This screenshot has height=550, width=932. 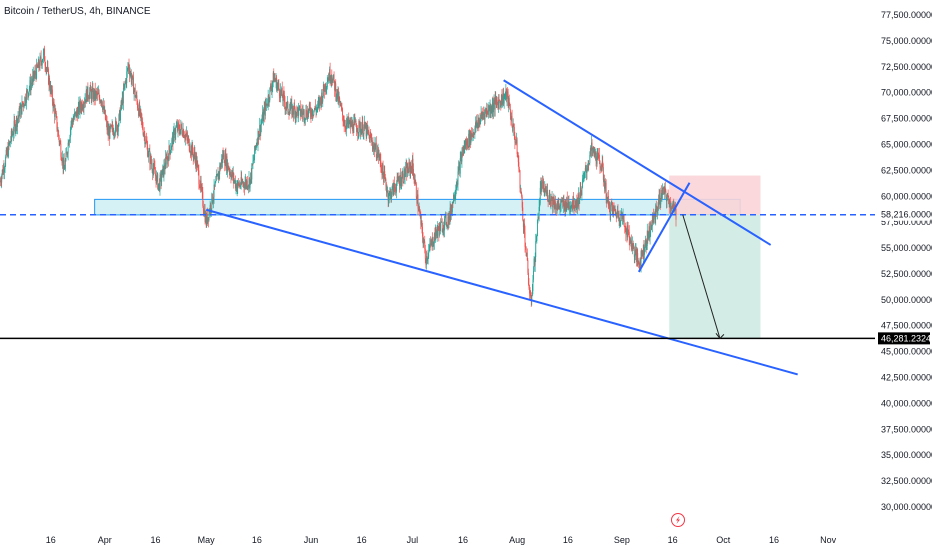 I want to click on take-profit-zone, so click(x=715, y=276).